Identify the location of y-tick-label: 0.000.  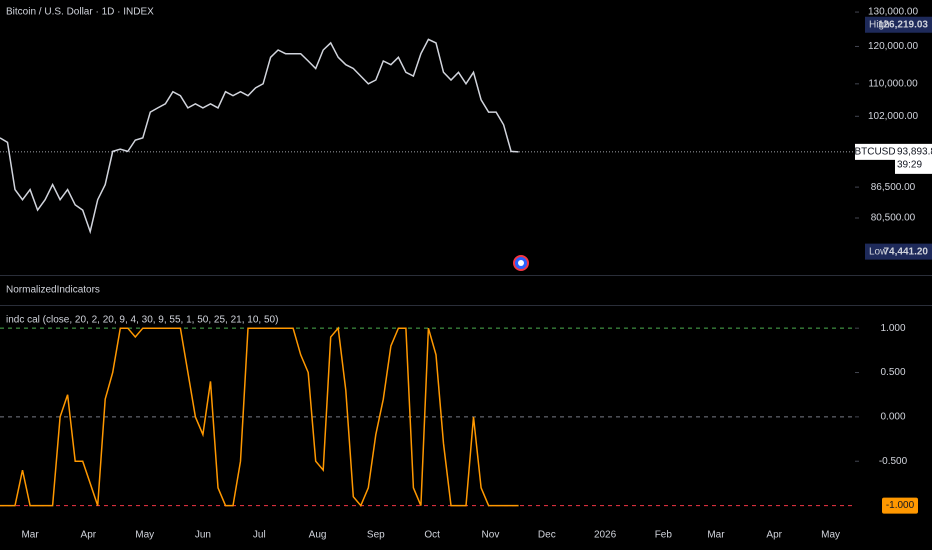
(892, 417).